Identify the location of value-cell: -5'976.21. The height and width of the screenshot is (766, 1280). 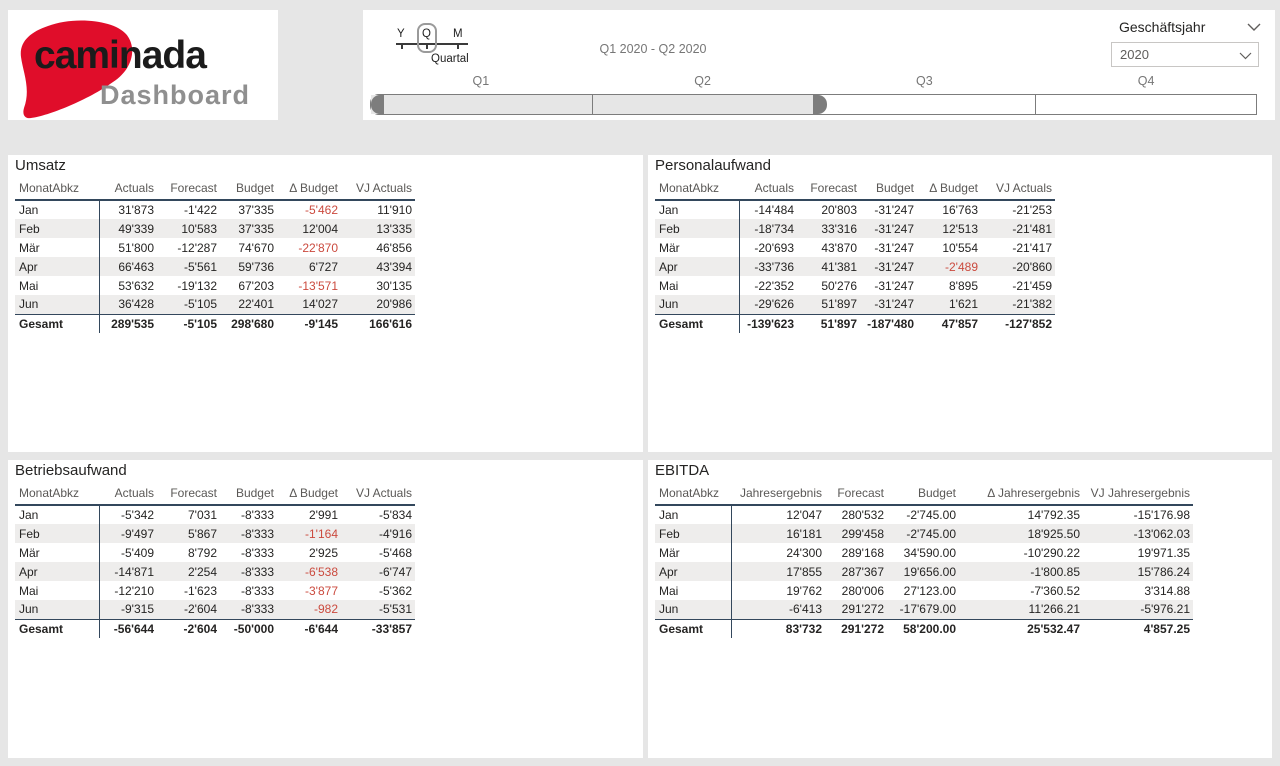
(1138, 609).